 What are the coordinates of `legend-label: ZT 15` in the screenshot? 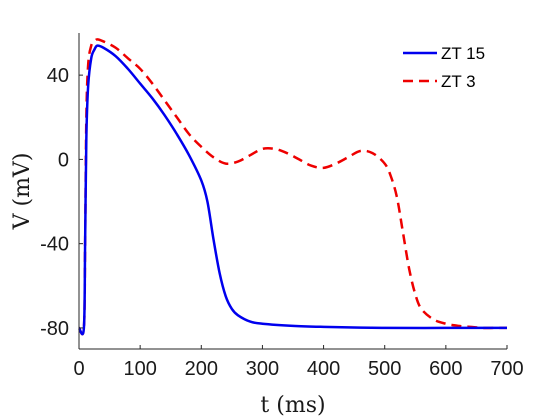 It's located at (463, 53).